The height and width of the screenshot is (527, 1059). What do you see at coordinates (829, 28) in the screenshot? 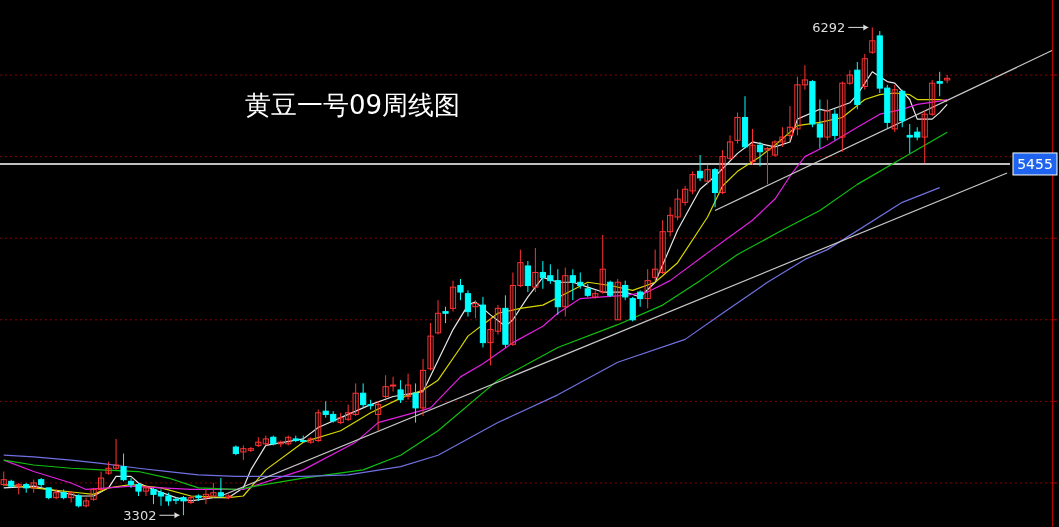
I see `annotation: 6292` at bounding box center [829, 28].